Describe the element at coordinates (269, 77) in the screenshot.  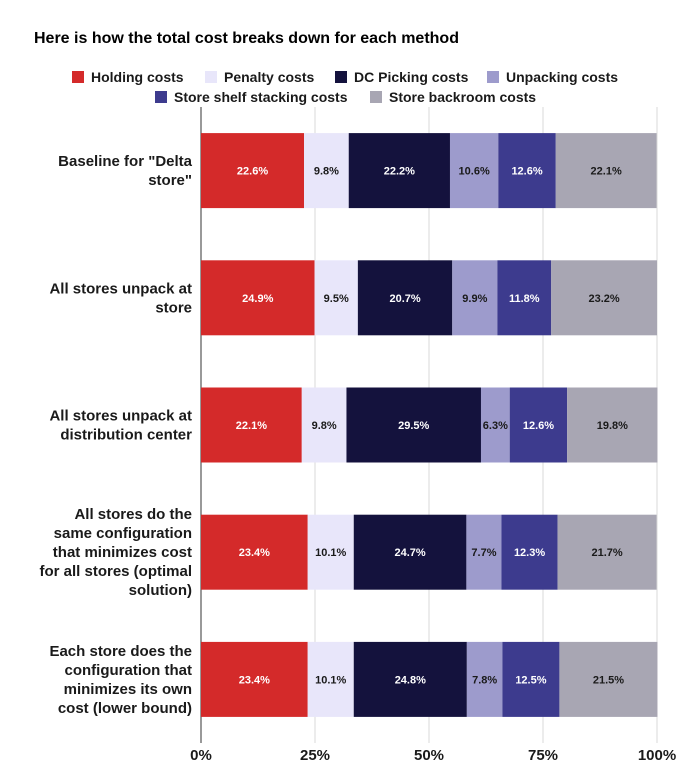
I see `legend-label-penalty-costs: Penalty costs` at that location.